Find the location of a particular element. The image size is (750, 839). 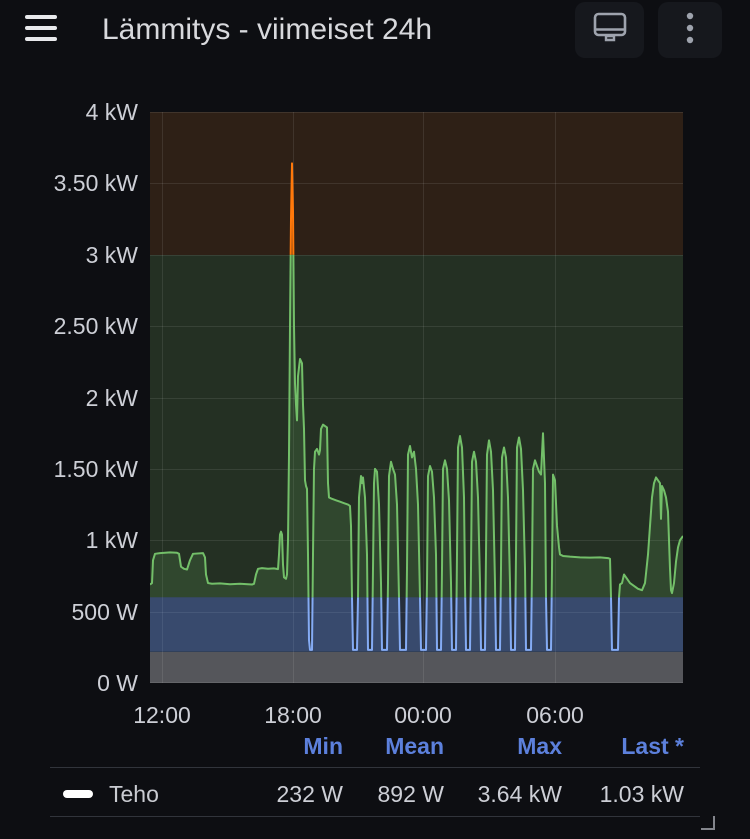

x-axis-tick-label: 00:00 is located at coordinates (423, 715).